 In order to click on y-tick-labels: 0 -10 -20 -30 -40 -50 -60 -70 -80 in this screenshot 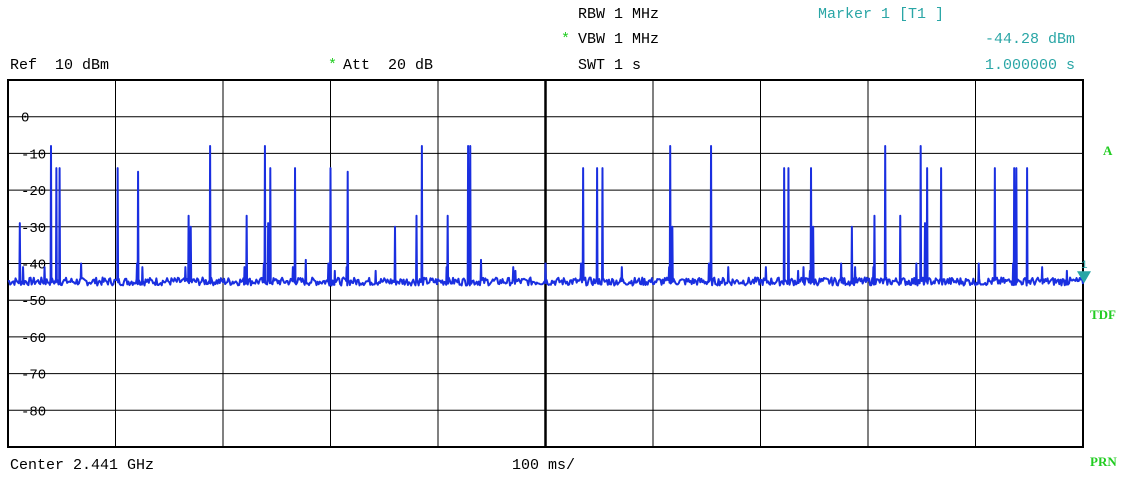, I will do `click(33, 266)`.